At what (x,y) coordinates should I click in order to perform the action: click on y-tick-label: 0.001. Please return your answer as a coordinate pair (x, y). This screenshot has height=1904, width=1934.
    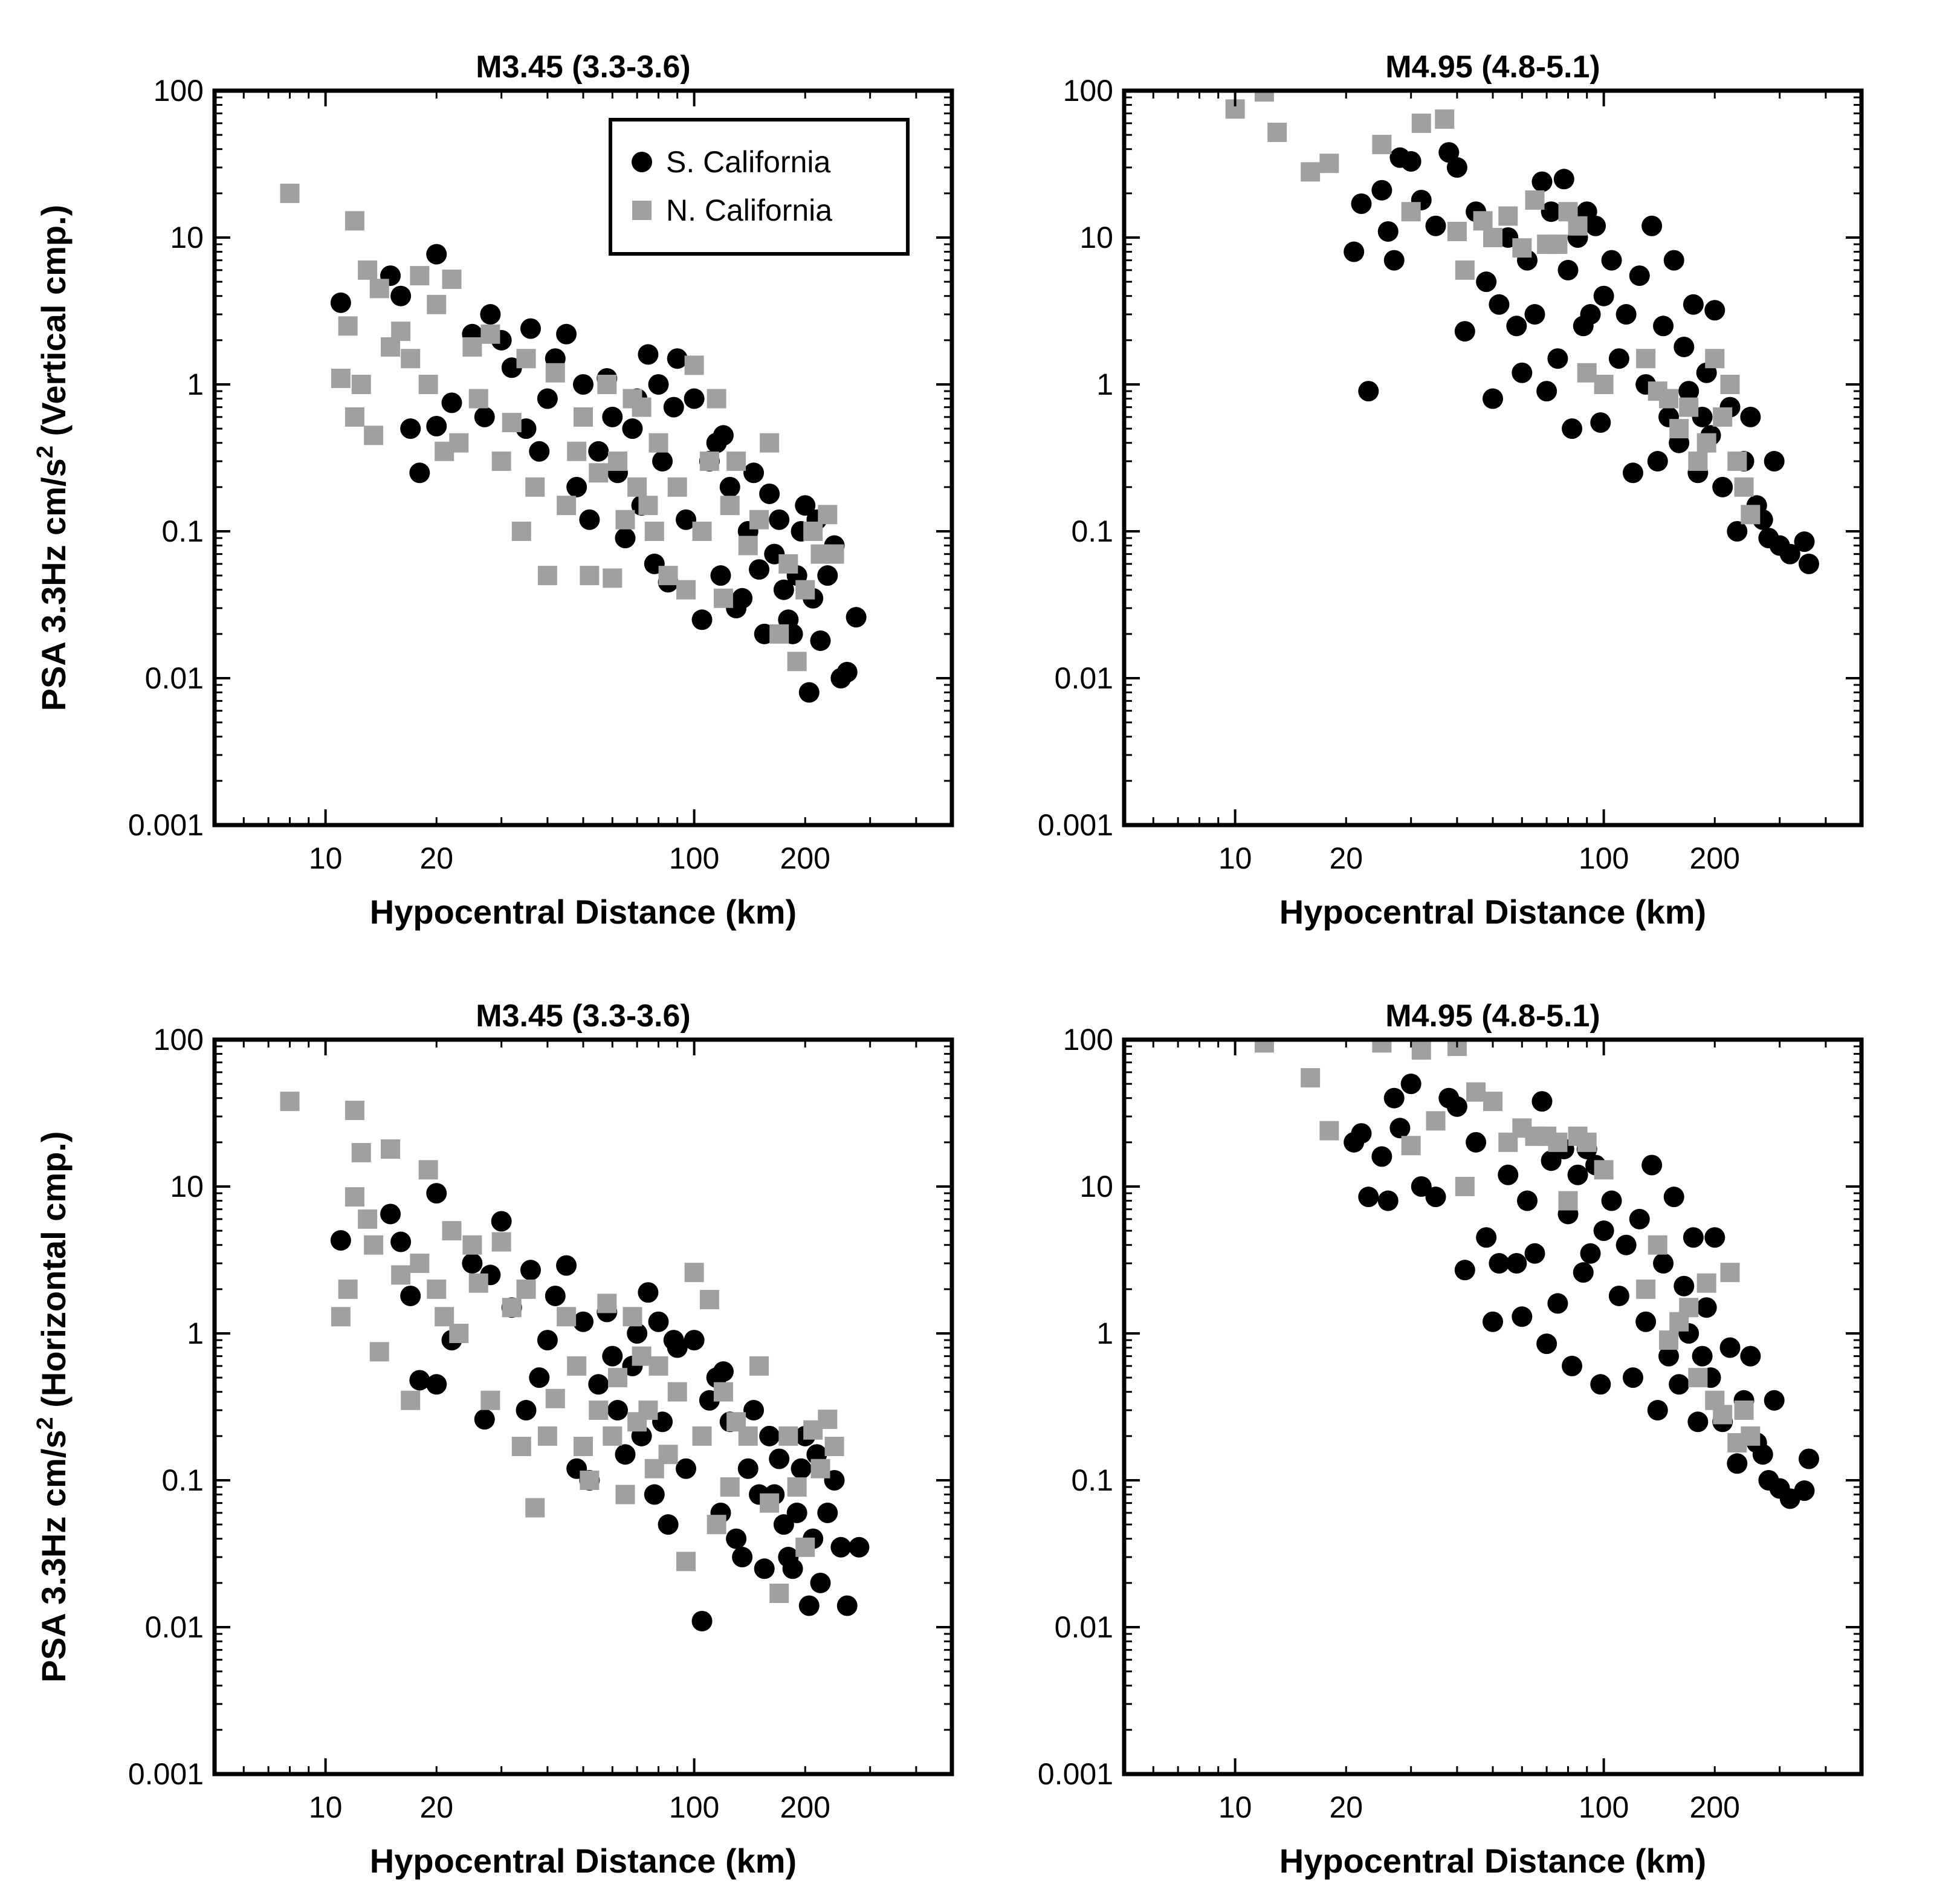
    Looking at the image, I should click on (1075, 825).